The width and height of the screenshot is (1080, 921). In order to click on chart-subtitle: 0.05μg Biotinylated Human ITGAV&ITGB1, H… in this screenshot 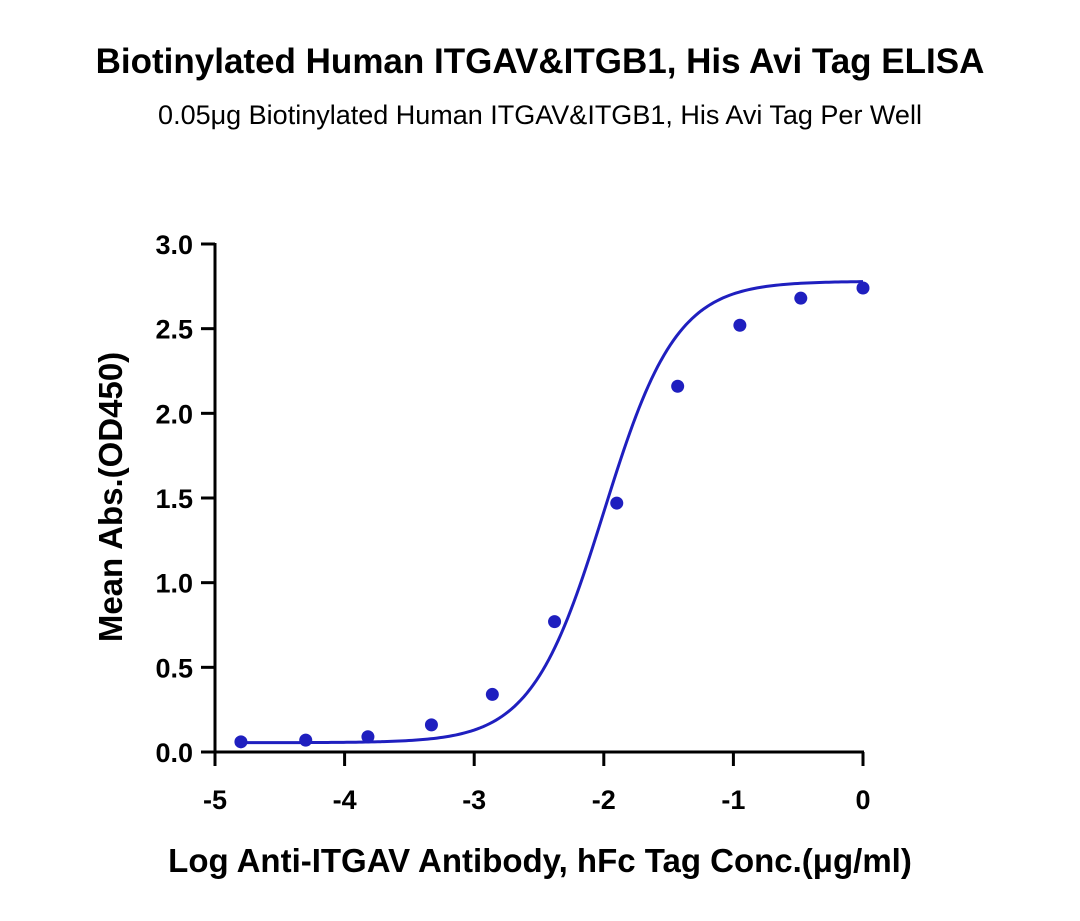, I will do `click(540, 115)`.